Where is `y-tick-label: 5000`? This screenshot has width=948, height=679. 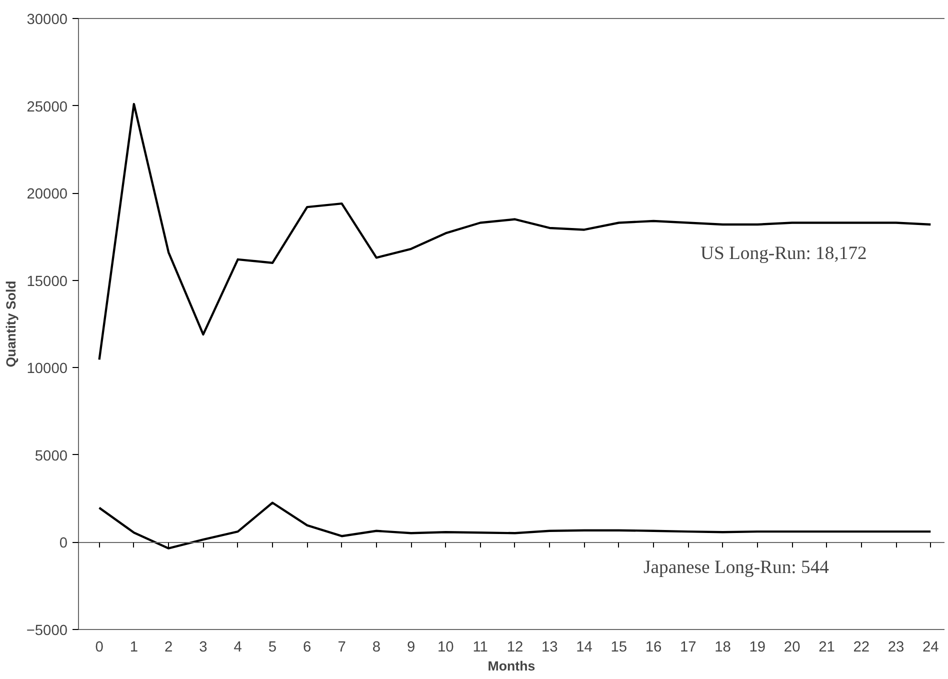 y-tick-label: 5000 is located at coordinates (51, 456).